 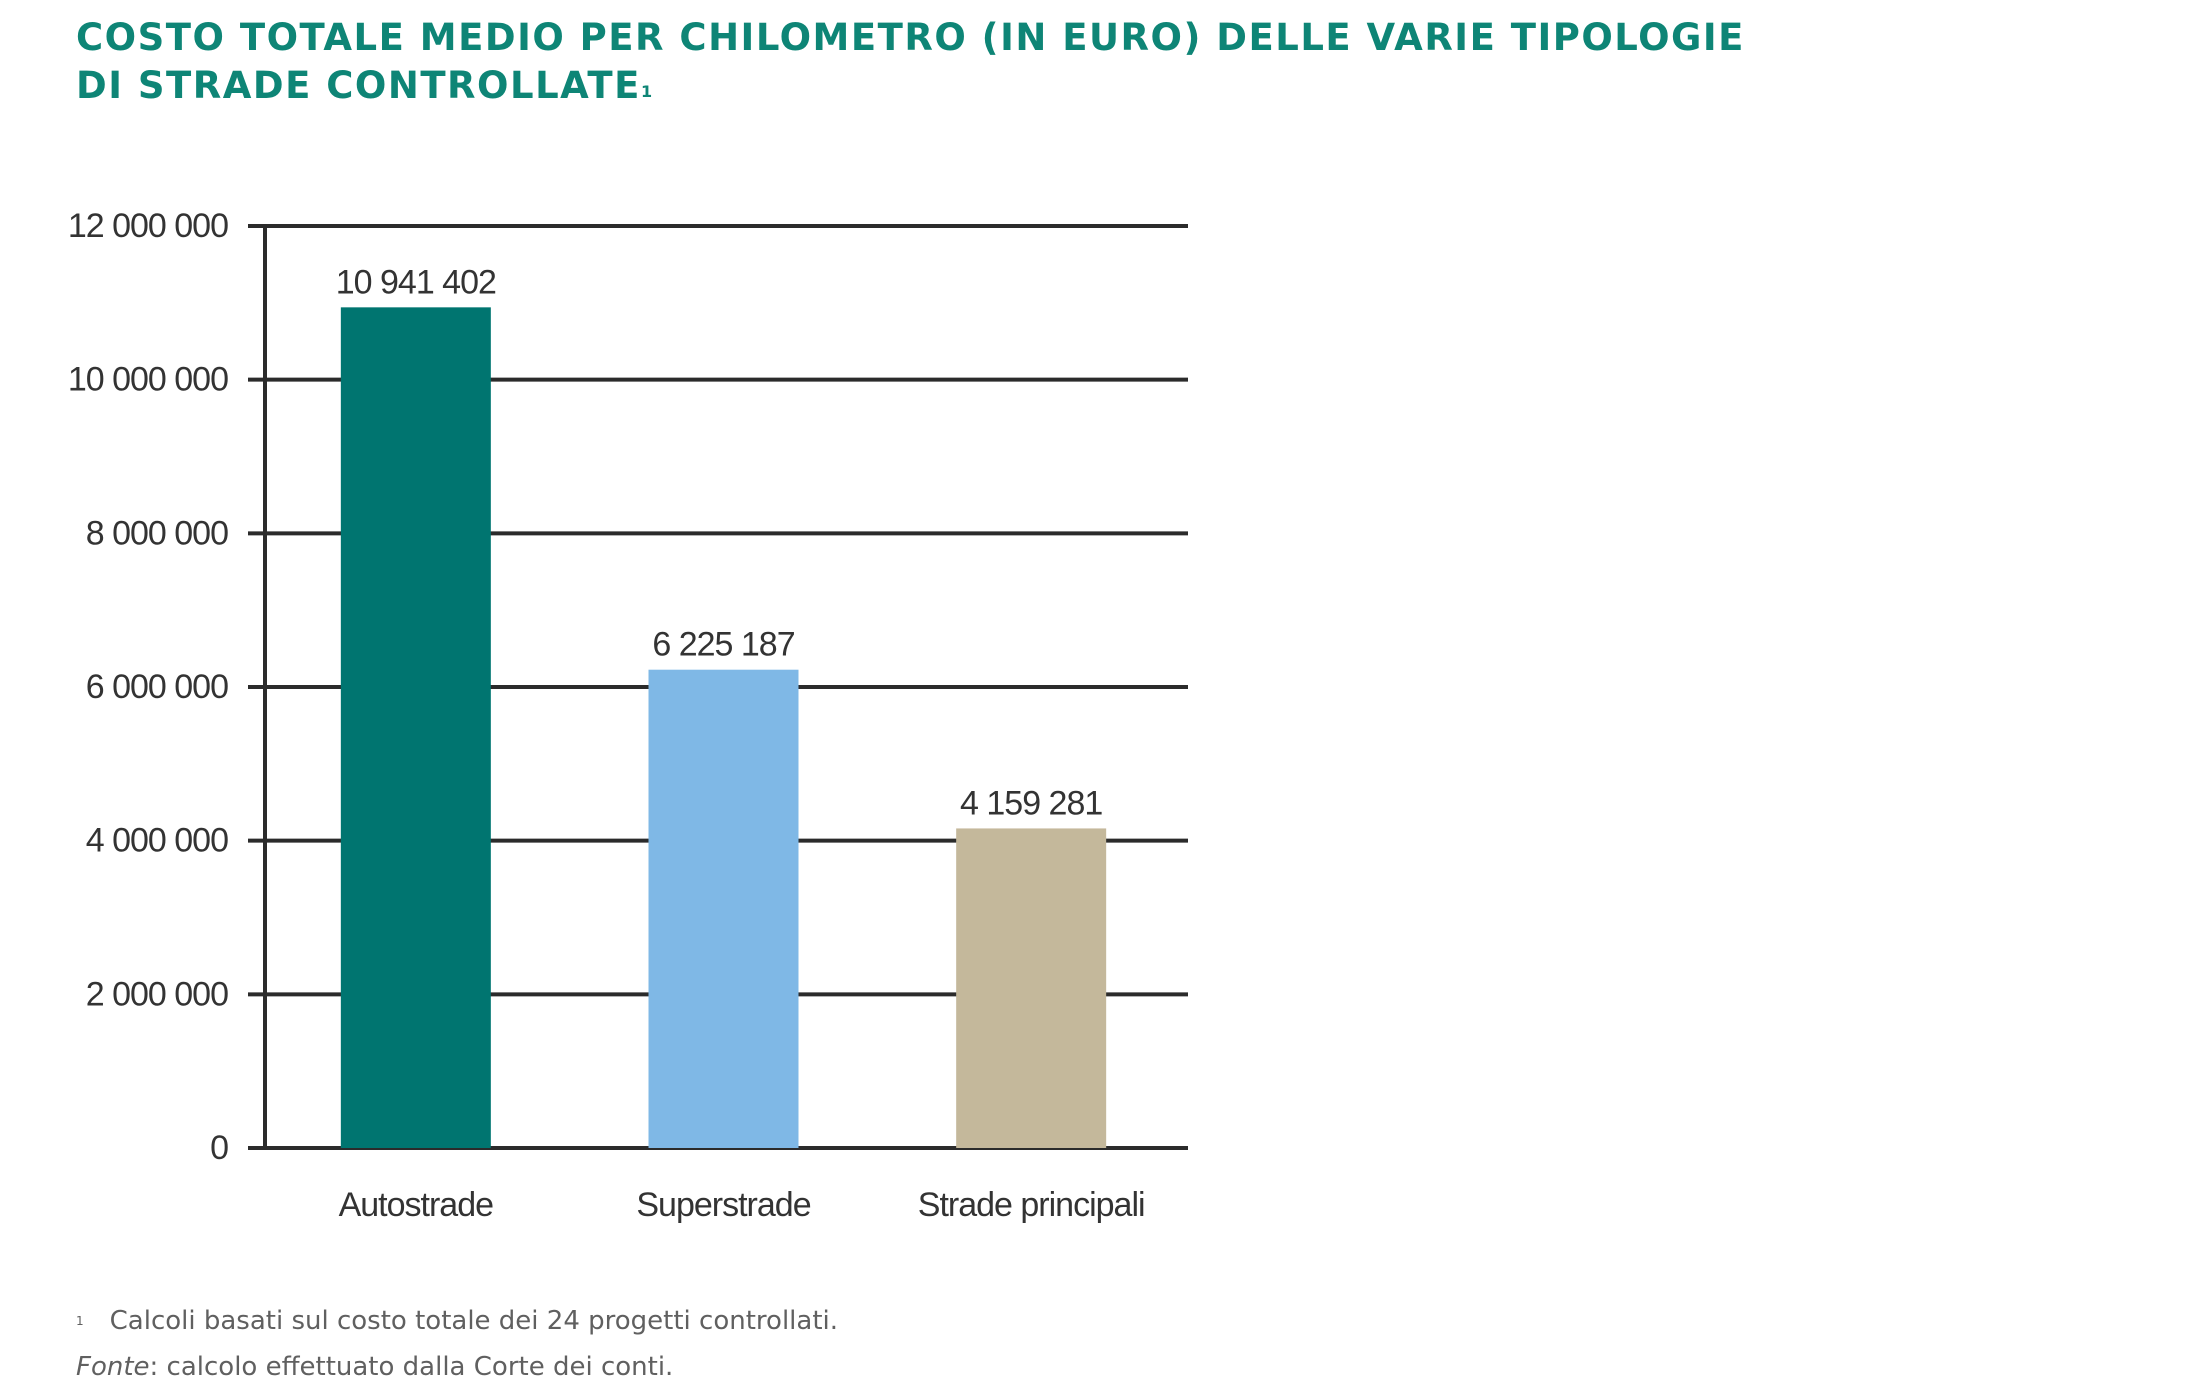 What do you see at coordinates (157, 994) in the screenshot?
I see `y-tick-label: 2 000 000` at bounding box center [157, 994].